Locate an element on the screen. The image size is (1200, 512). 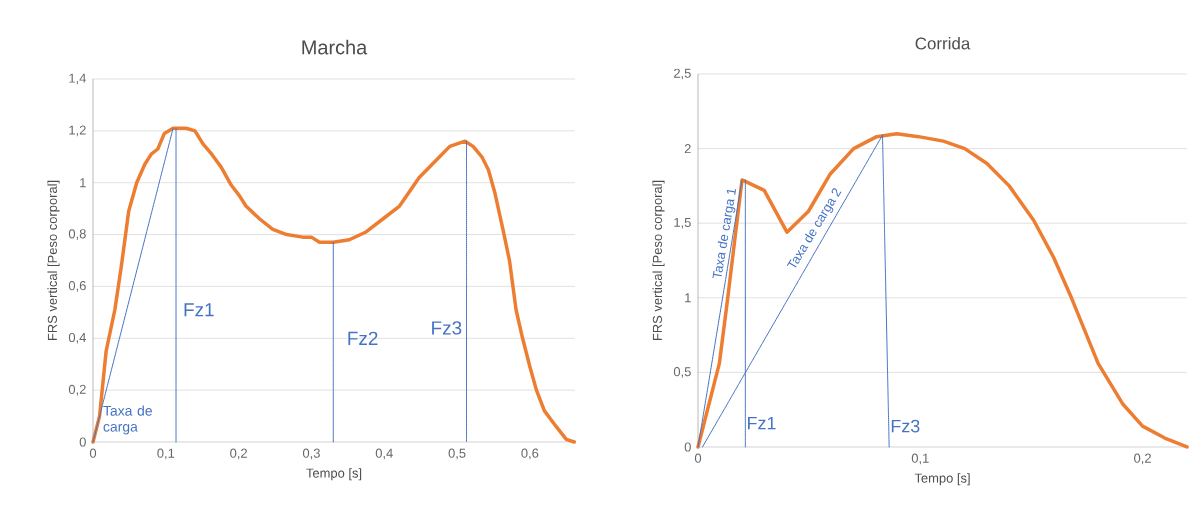
x-tick-label: 0,6 is located at coordinates (530, 454).